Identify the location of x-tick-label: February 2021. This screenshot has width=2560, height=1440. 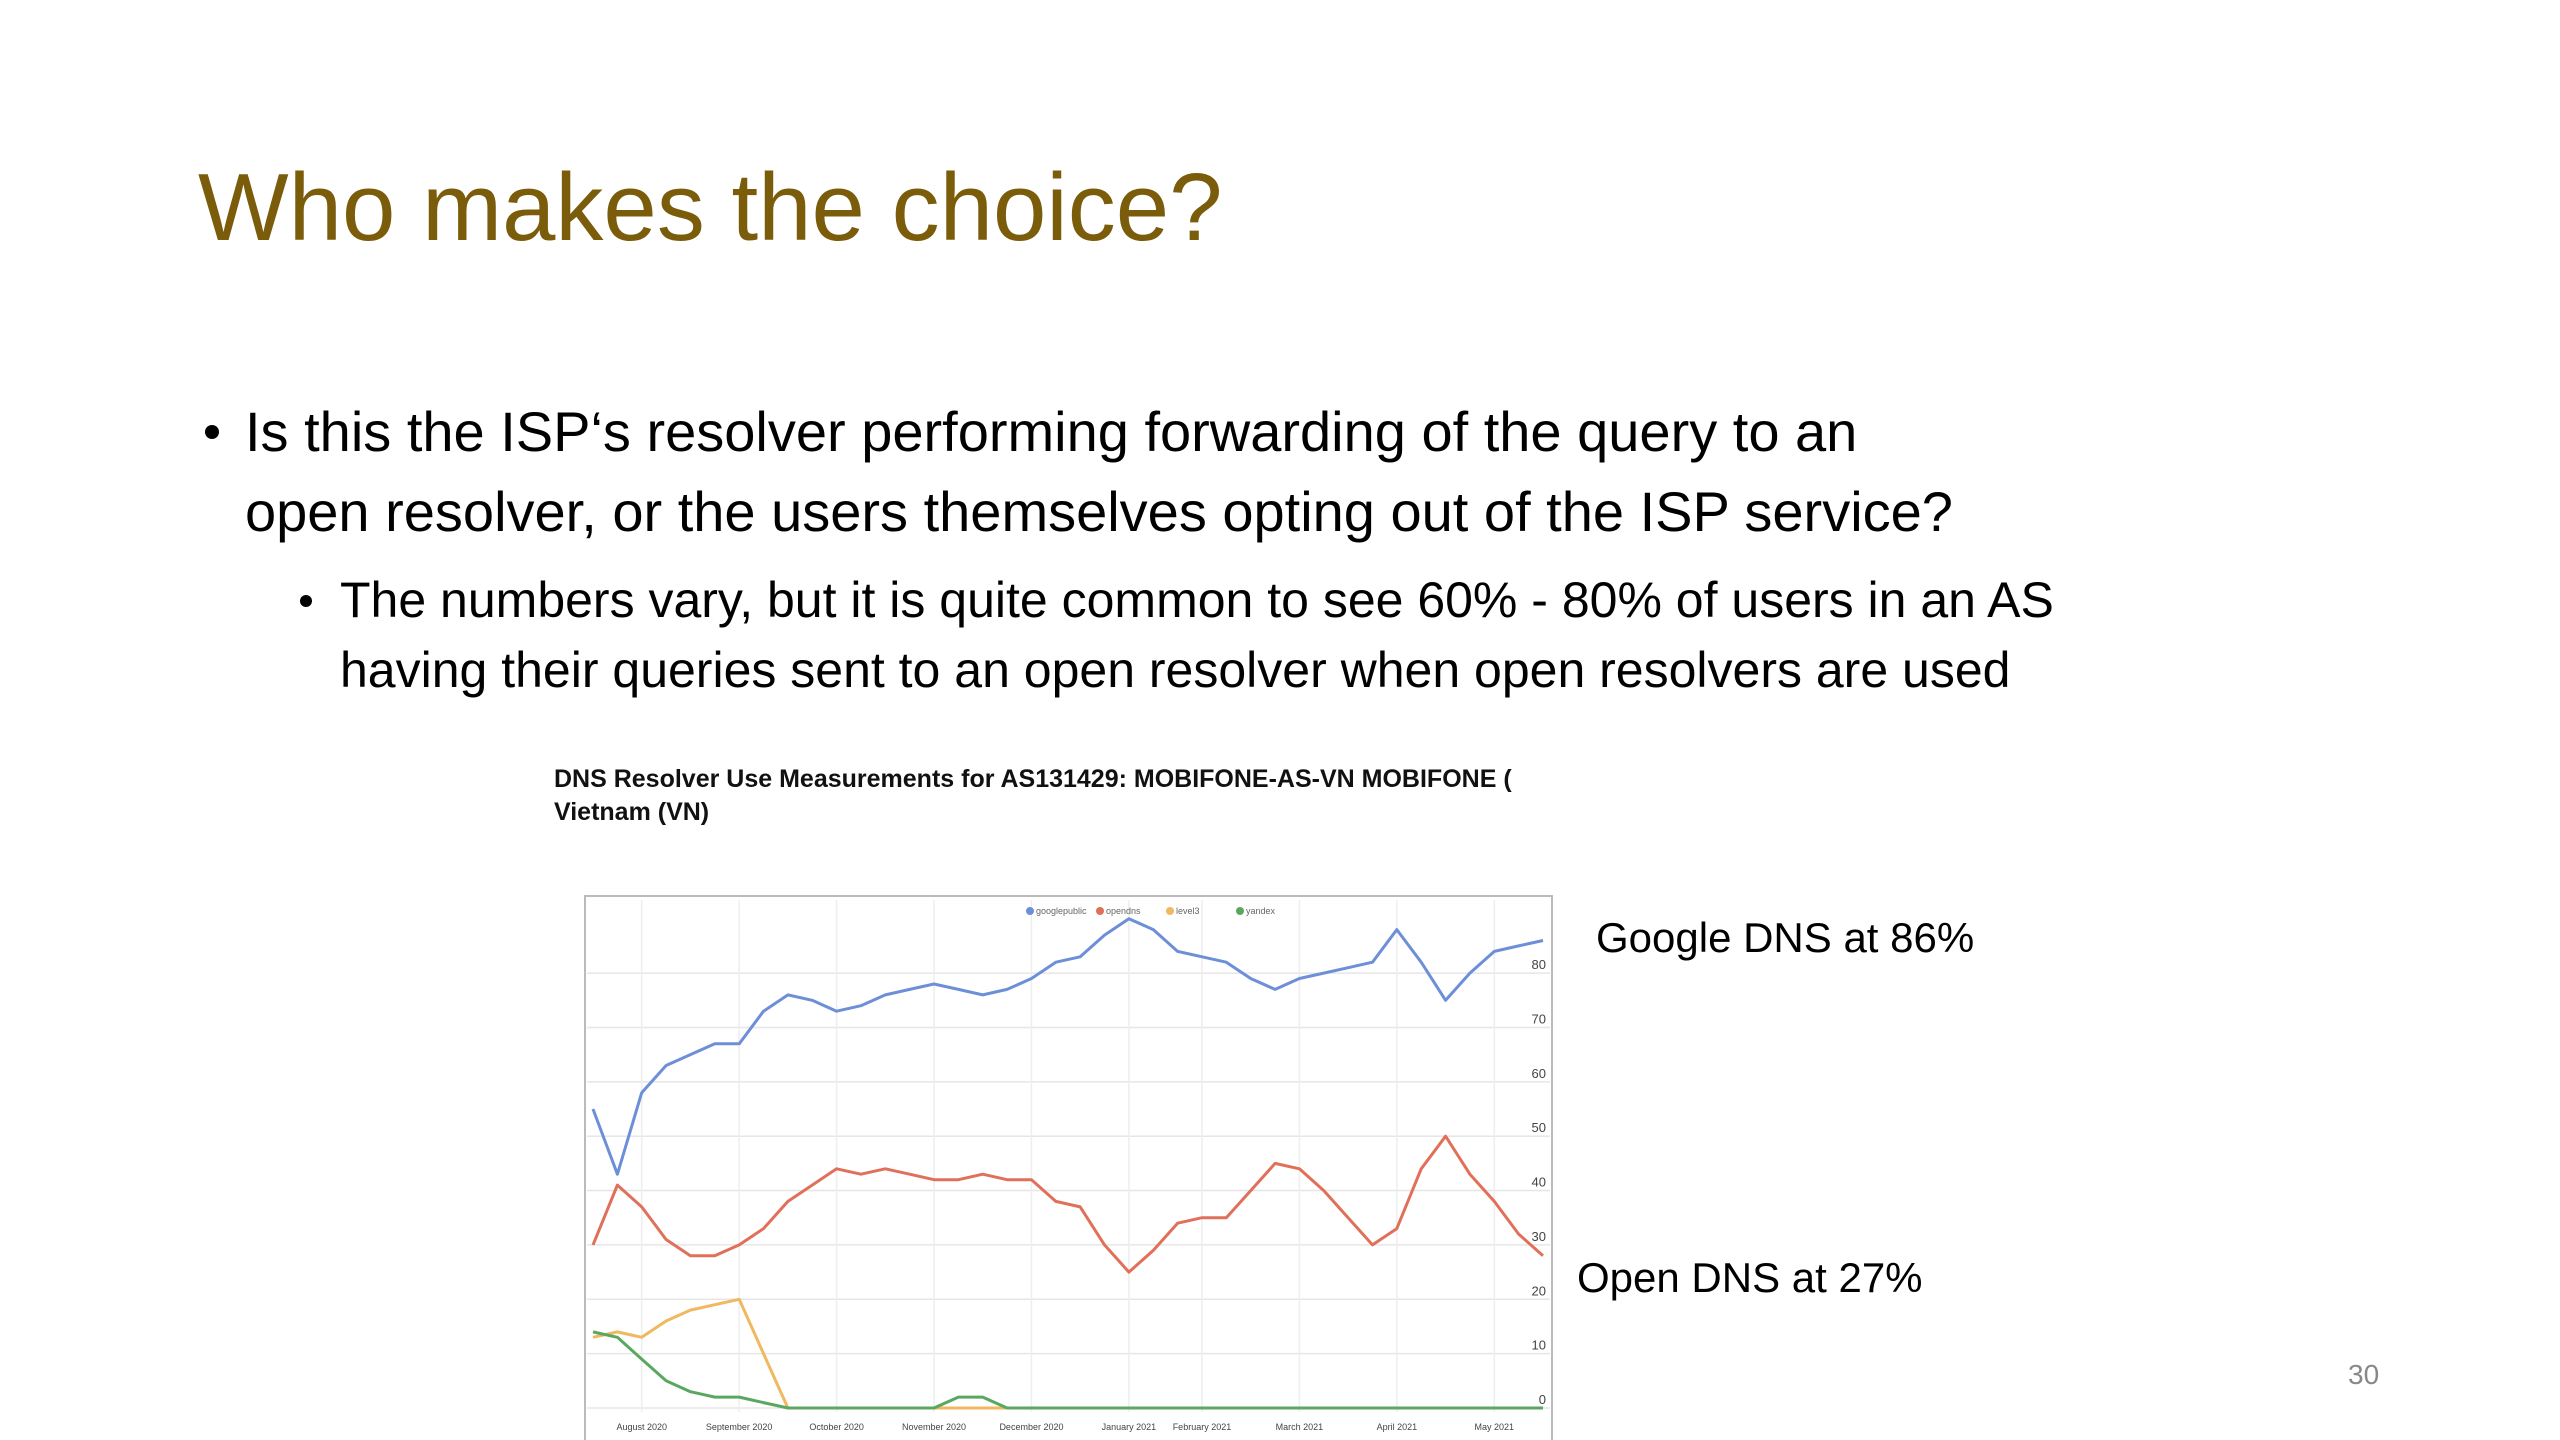
(1202, 1427).